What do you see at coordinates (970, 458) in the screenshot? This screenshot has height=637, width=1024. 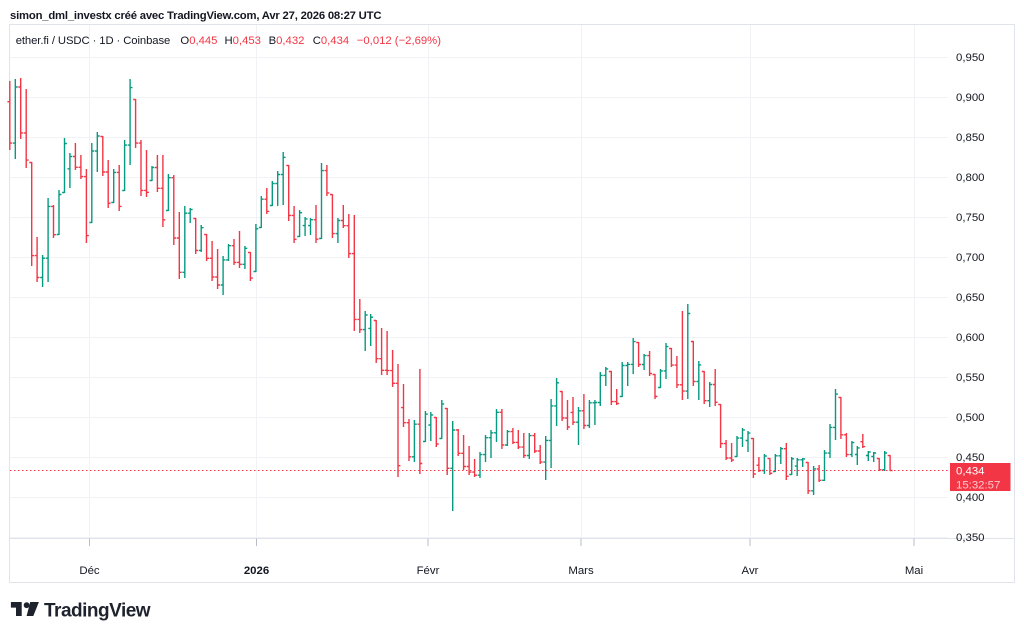 I see `svg-text: 0,450` at bounding box center [970, 458].